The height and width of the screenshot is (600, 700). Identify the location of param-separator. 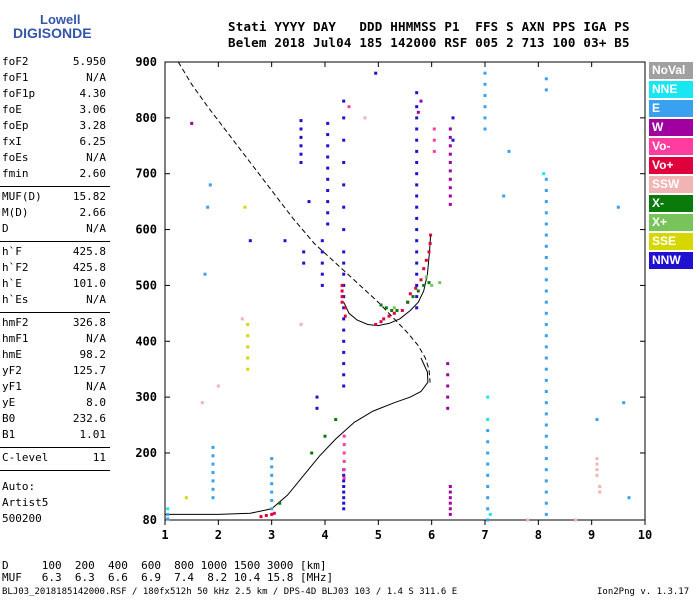
(55, 470).